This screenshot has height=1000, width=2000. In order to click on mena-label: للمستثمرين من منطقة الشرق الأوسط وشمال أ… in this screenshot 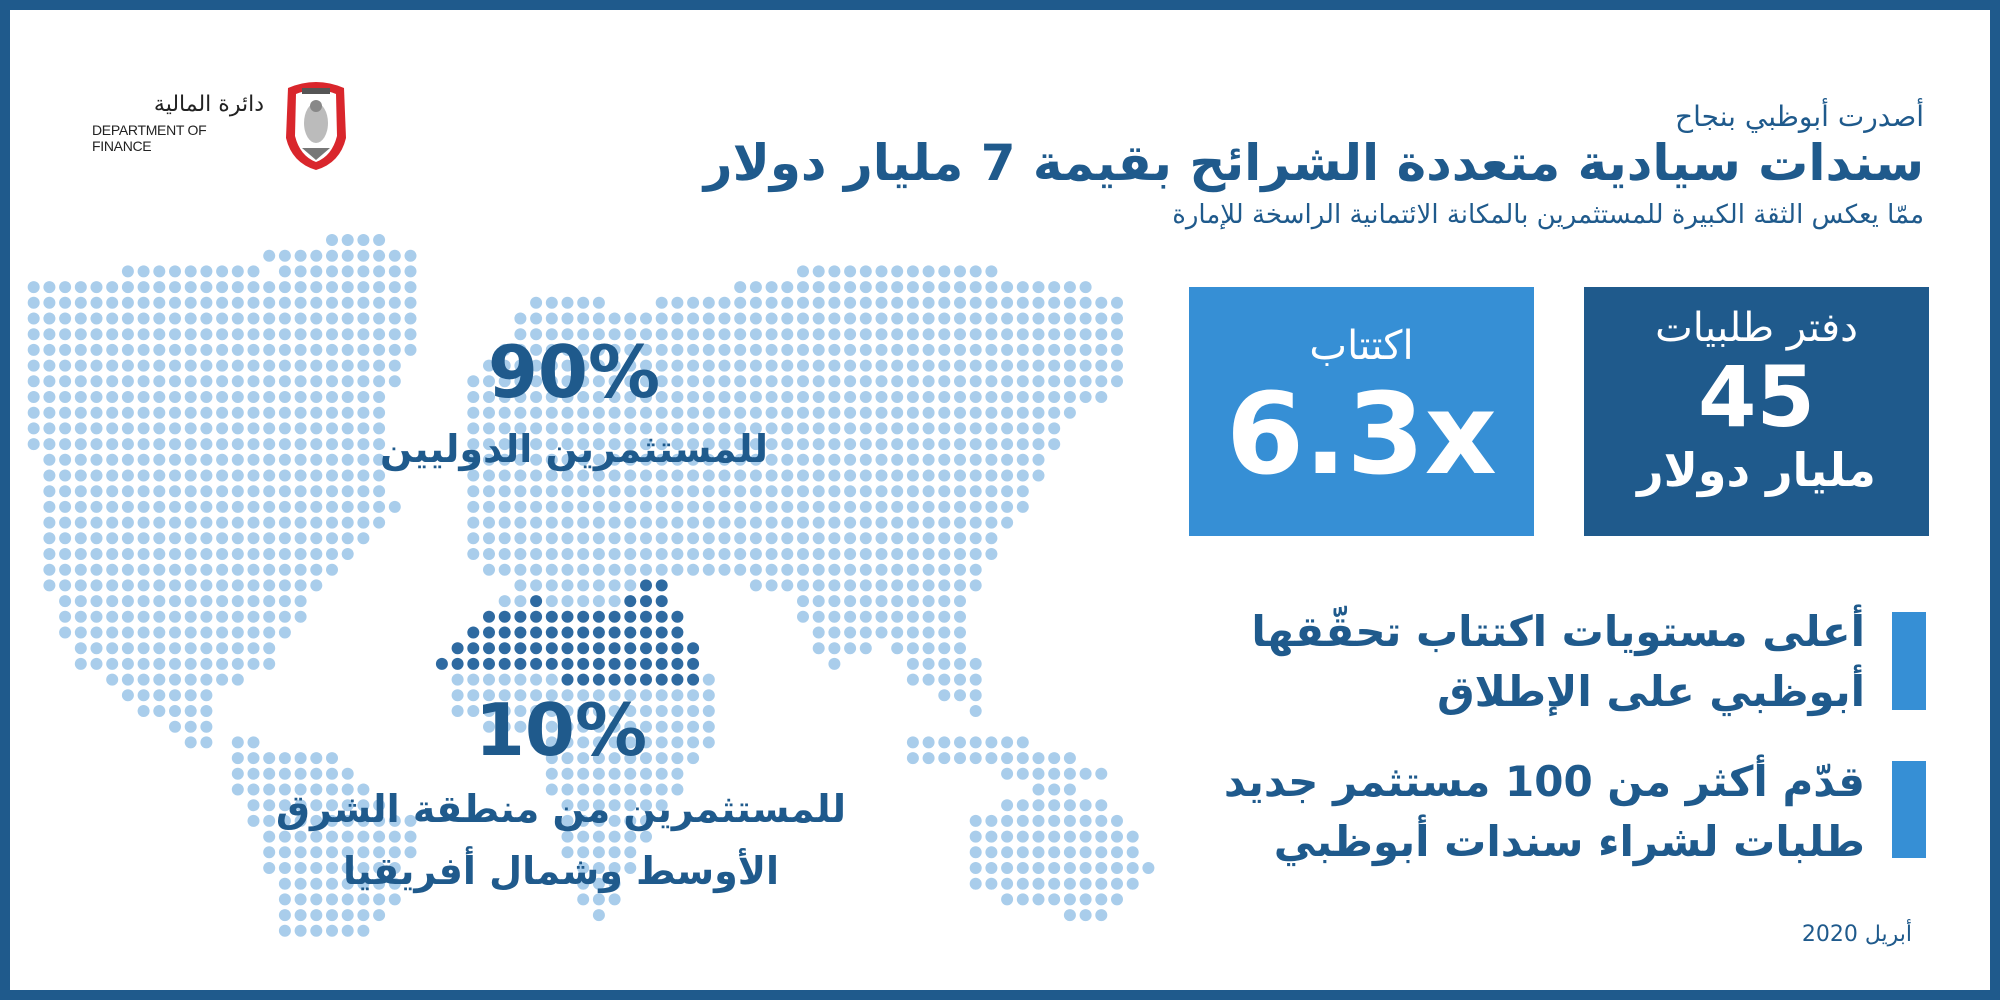, I will do `click(561, 840)`.